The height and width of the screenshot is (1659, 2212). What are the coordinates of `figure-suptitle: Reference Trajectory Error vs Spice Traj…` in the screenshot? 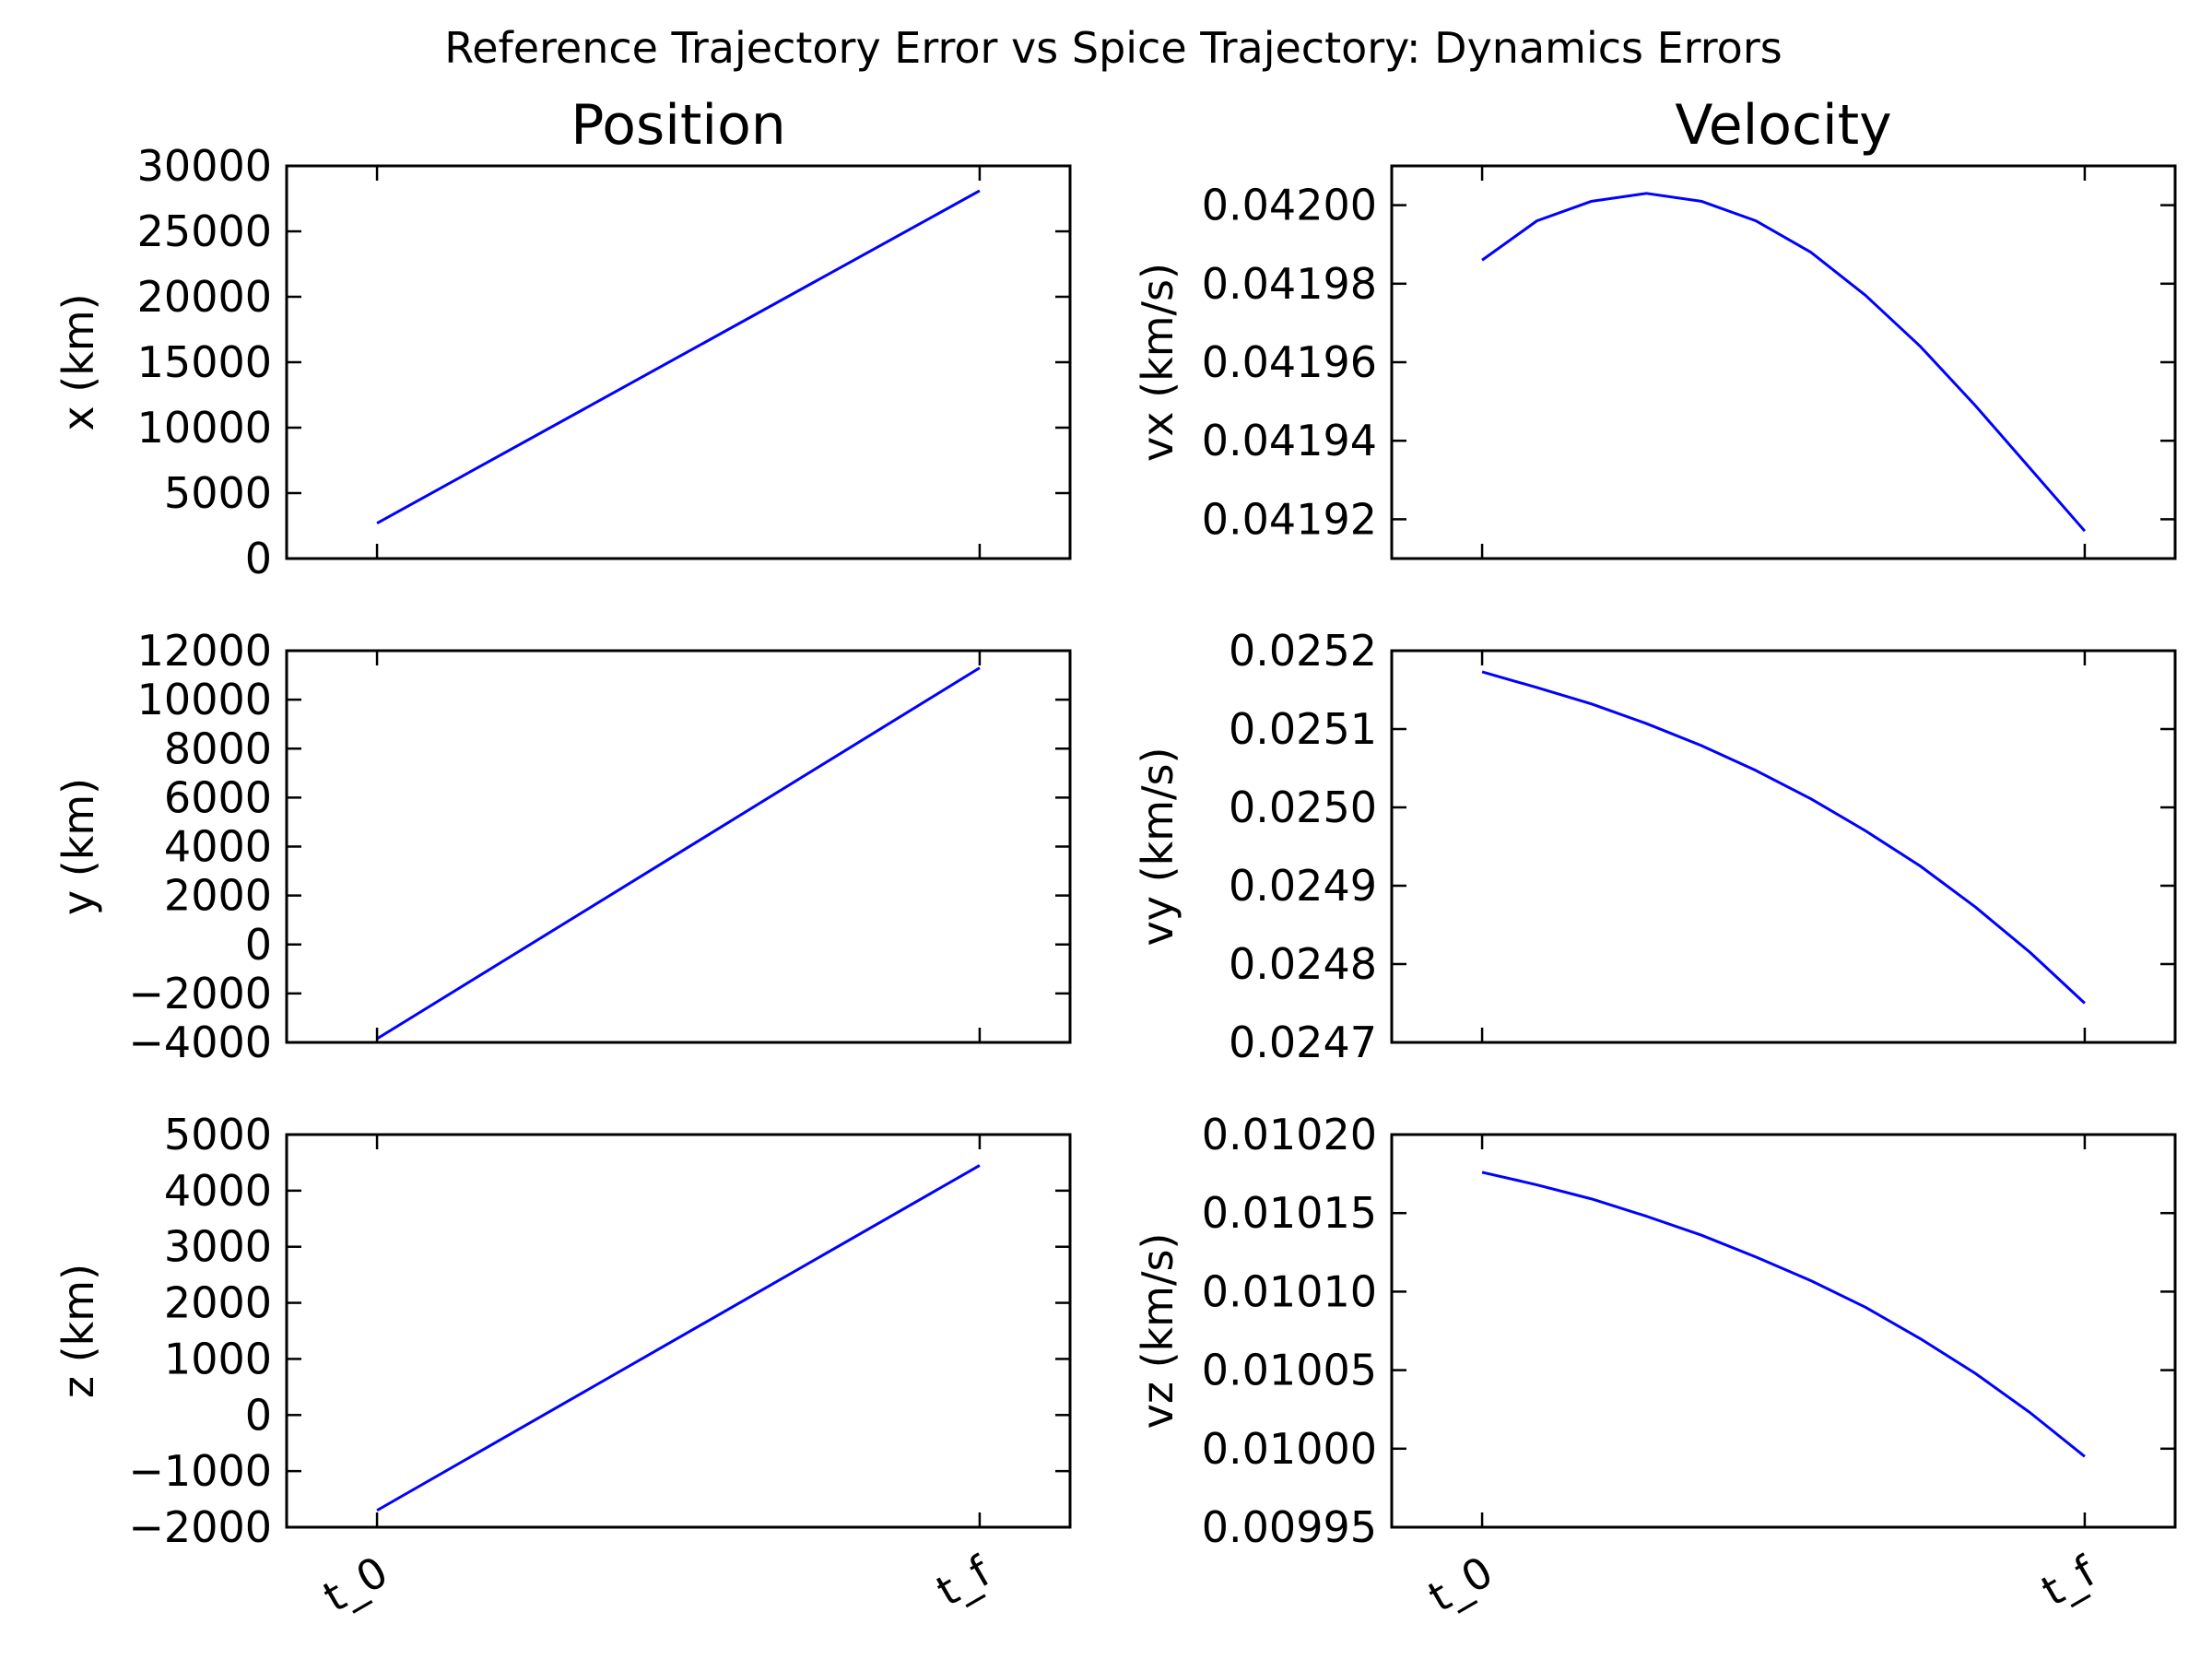 It's located at (1113, 48).